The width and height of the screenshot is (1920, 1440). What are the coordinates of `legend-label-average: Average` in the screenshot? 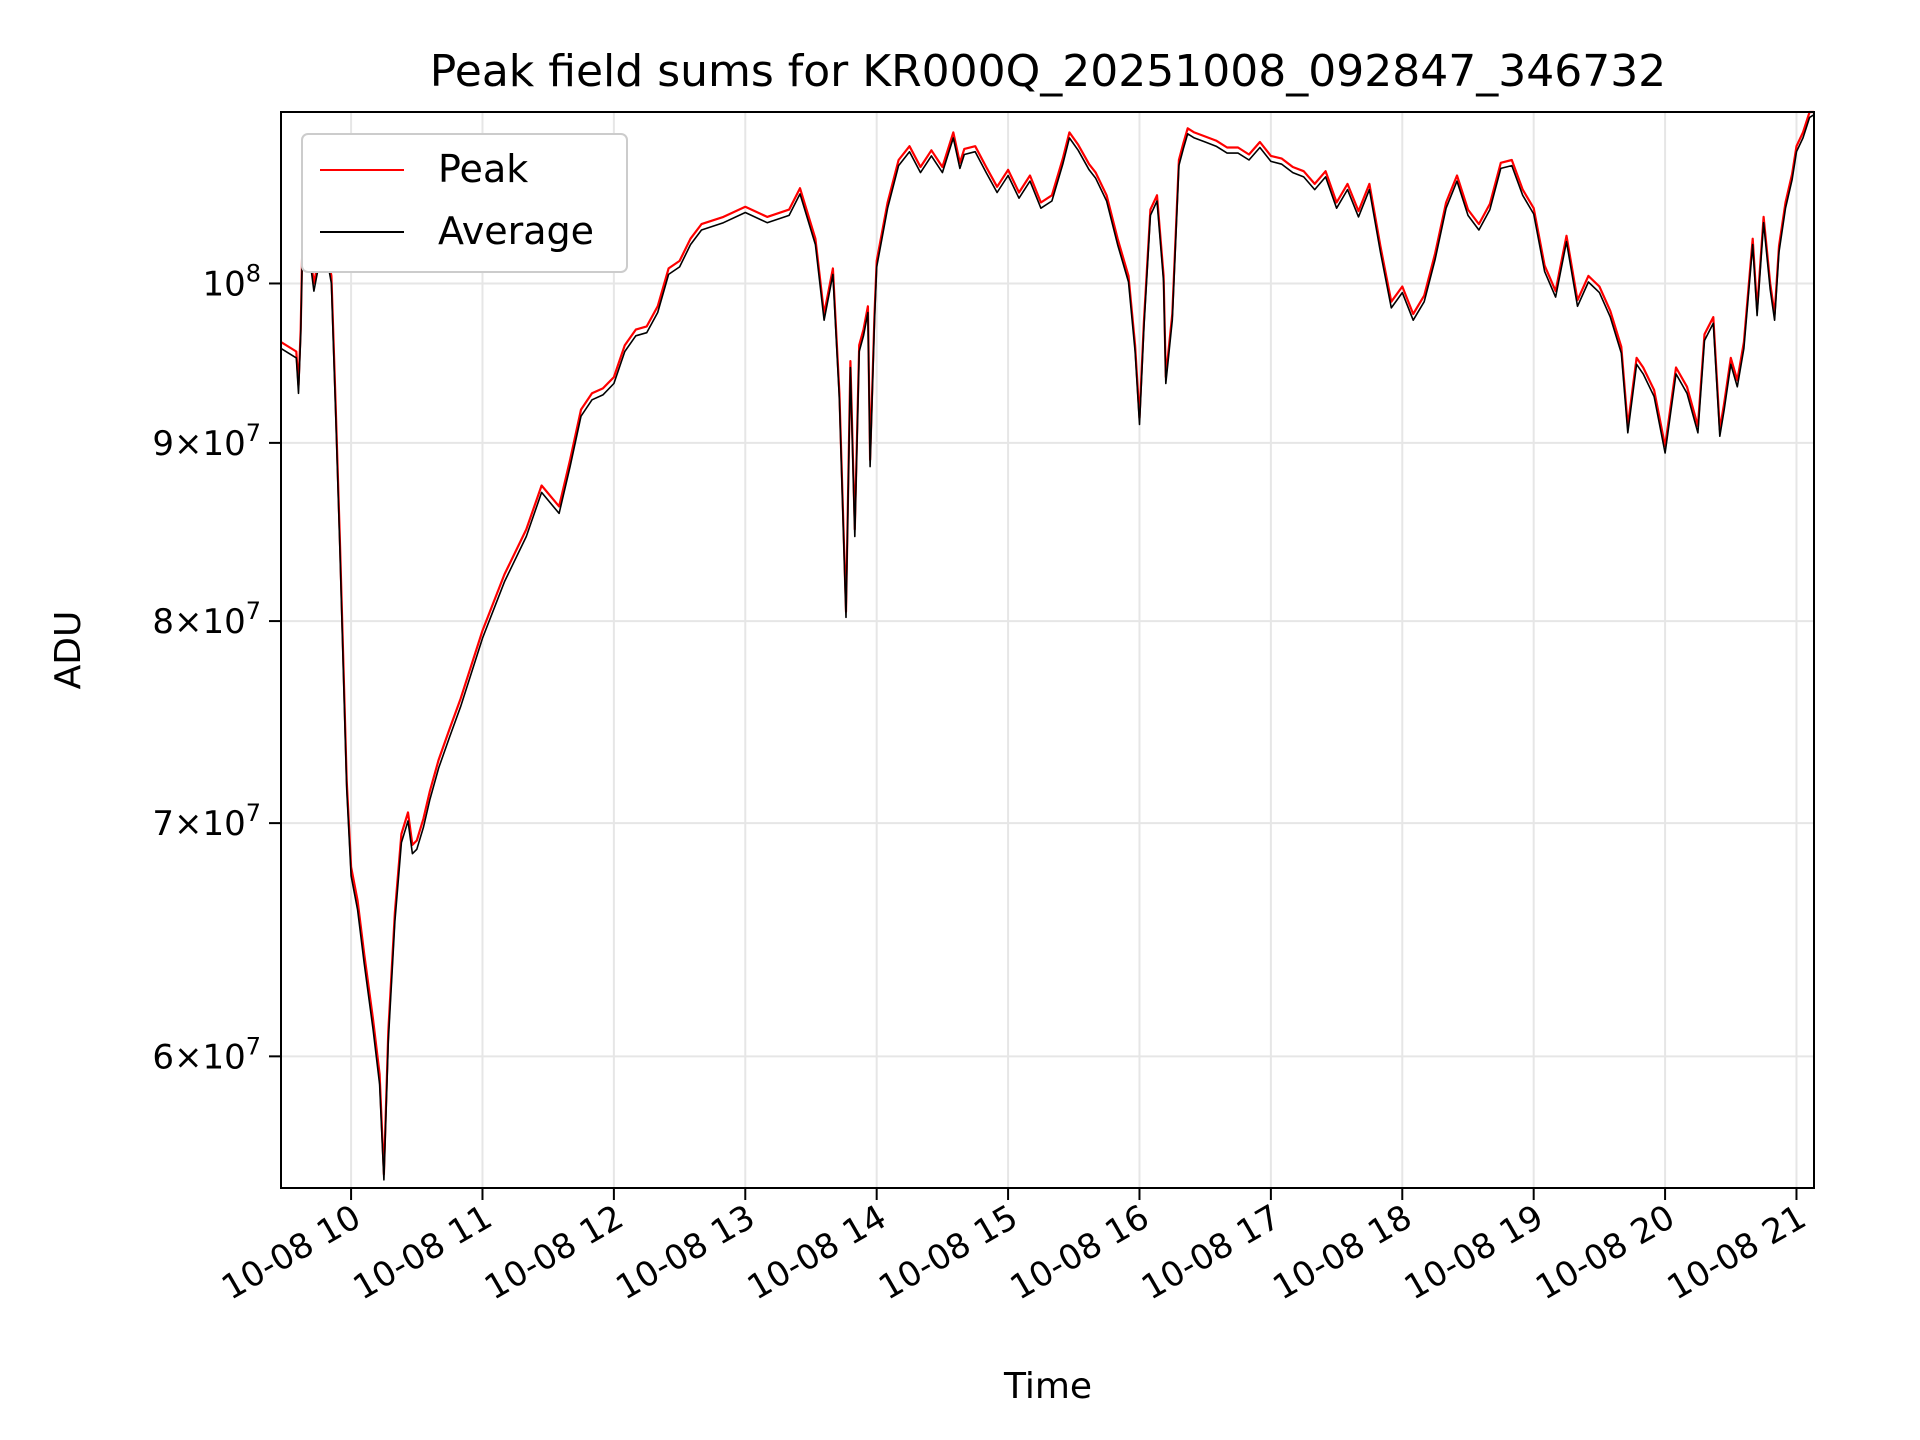 It's located at (516, 231).